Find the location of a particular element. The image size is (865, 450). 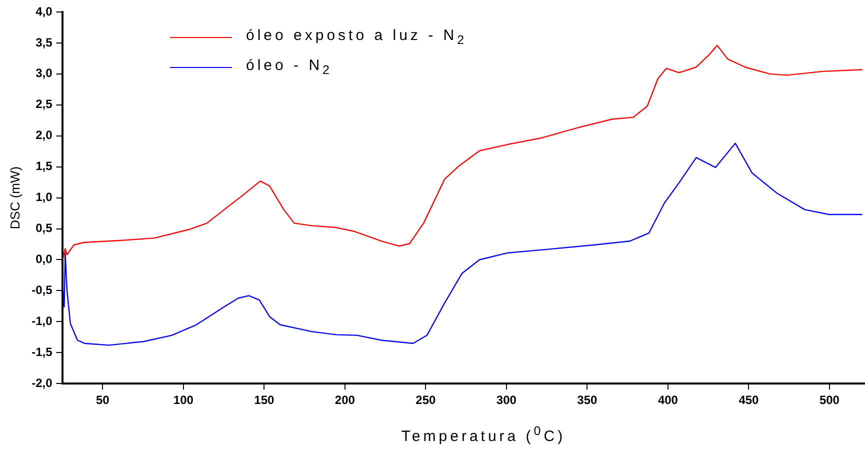

x-tick-label: 500 is located at coordinates (829, 400).